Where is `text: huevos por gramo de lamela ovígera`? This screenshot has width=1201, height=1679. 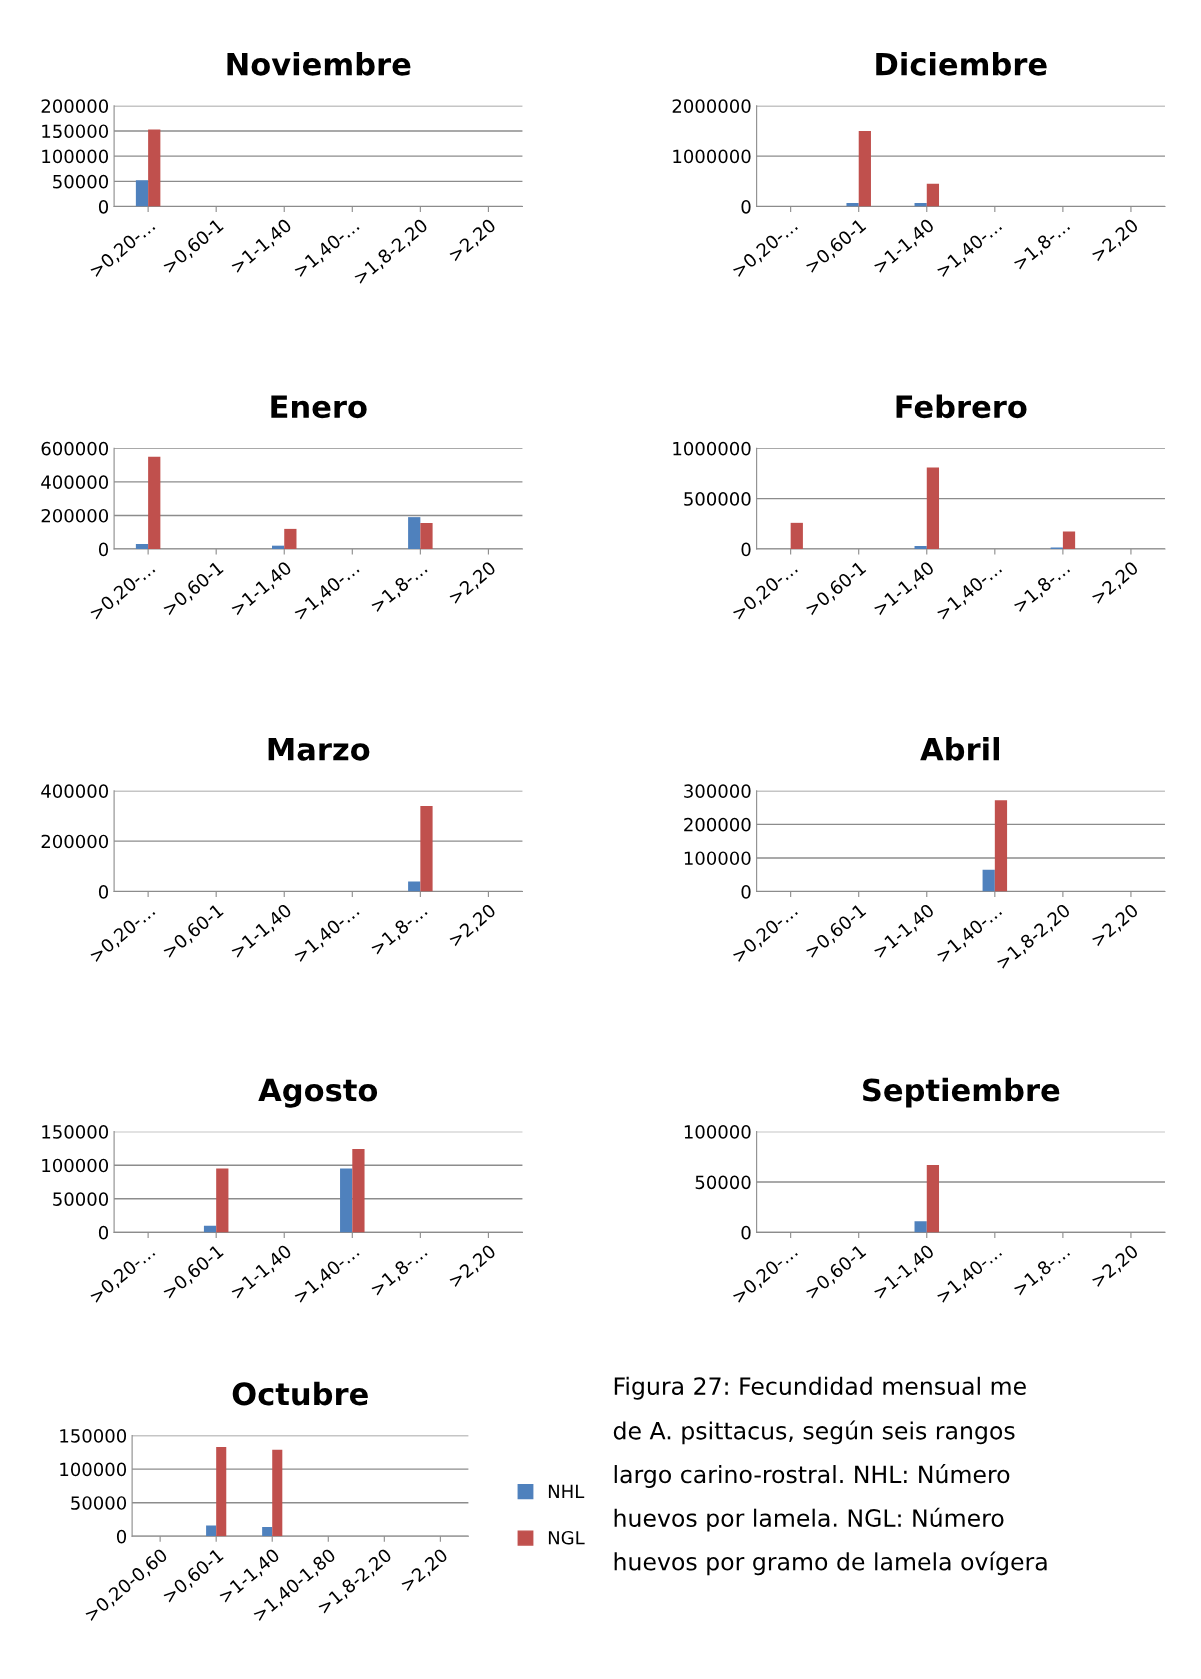 text: huevos por gramo de lamela ovígera is located at coordinates (830, 1563).